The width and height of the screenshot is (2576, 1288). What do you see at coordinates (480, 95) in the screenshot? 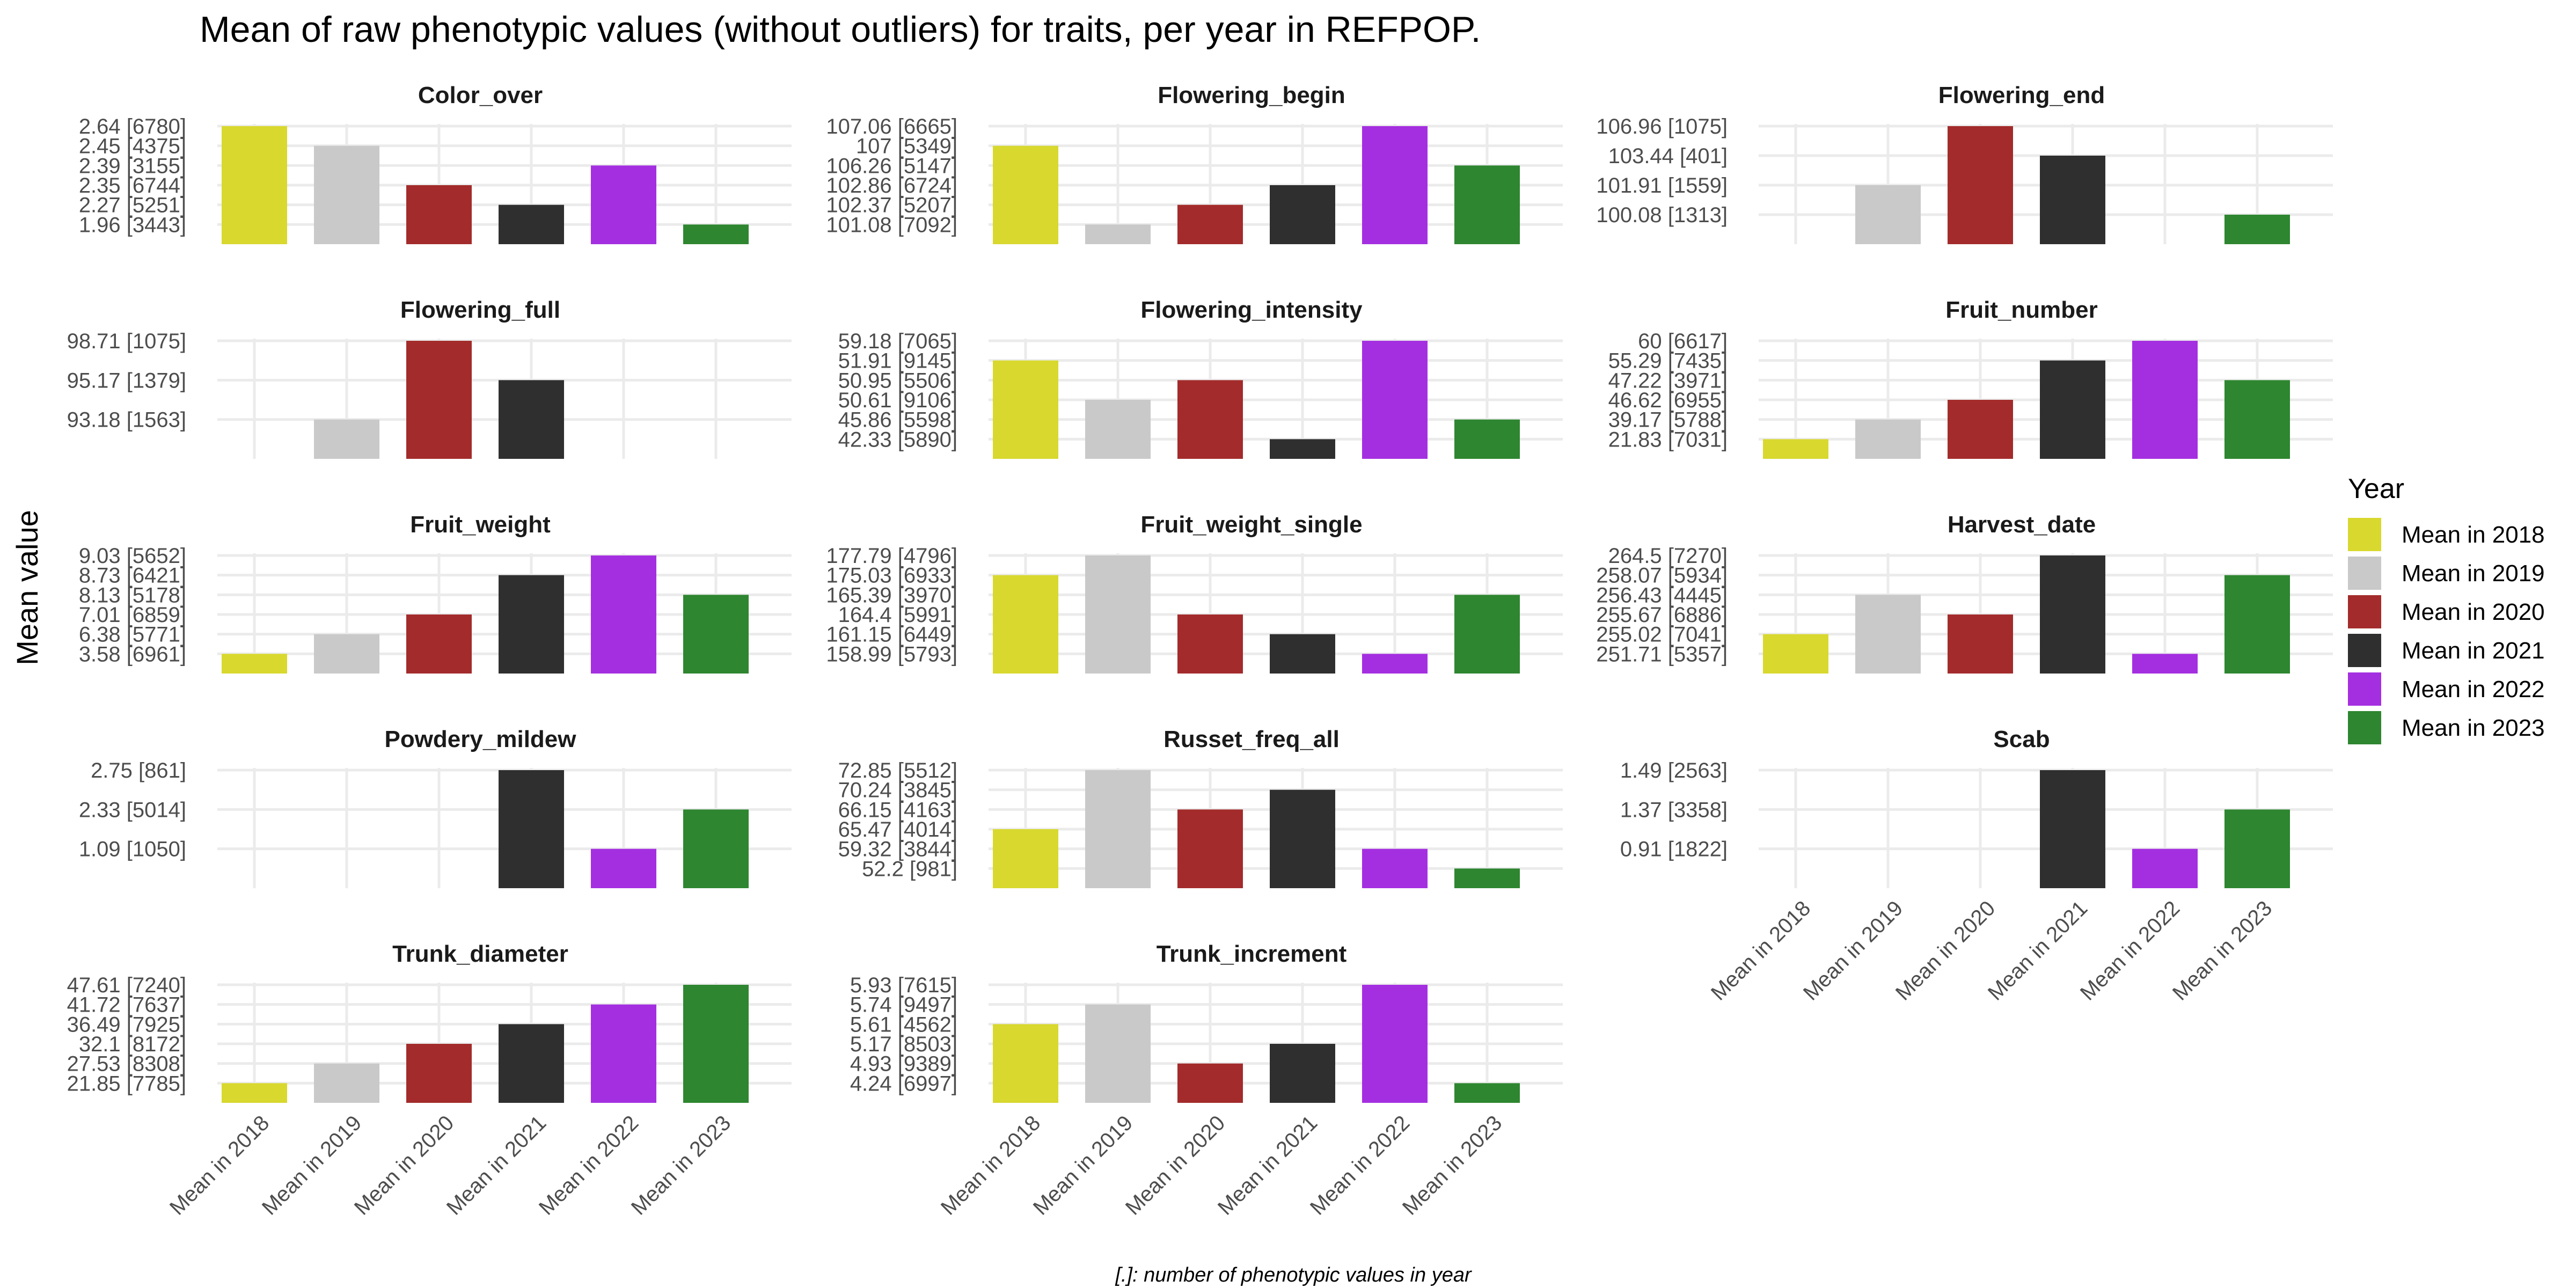
I see `panel-title: Color_over` at bounding box center [480, 95].